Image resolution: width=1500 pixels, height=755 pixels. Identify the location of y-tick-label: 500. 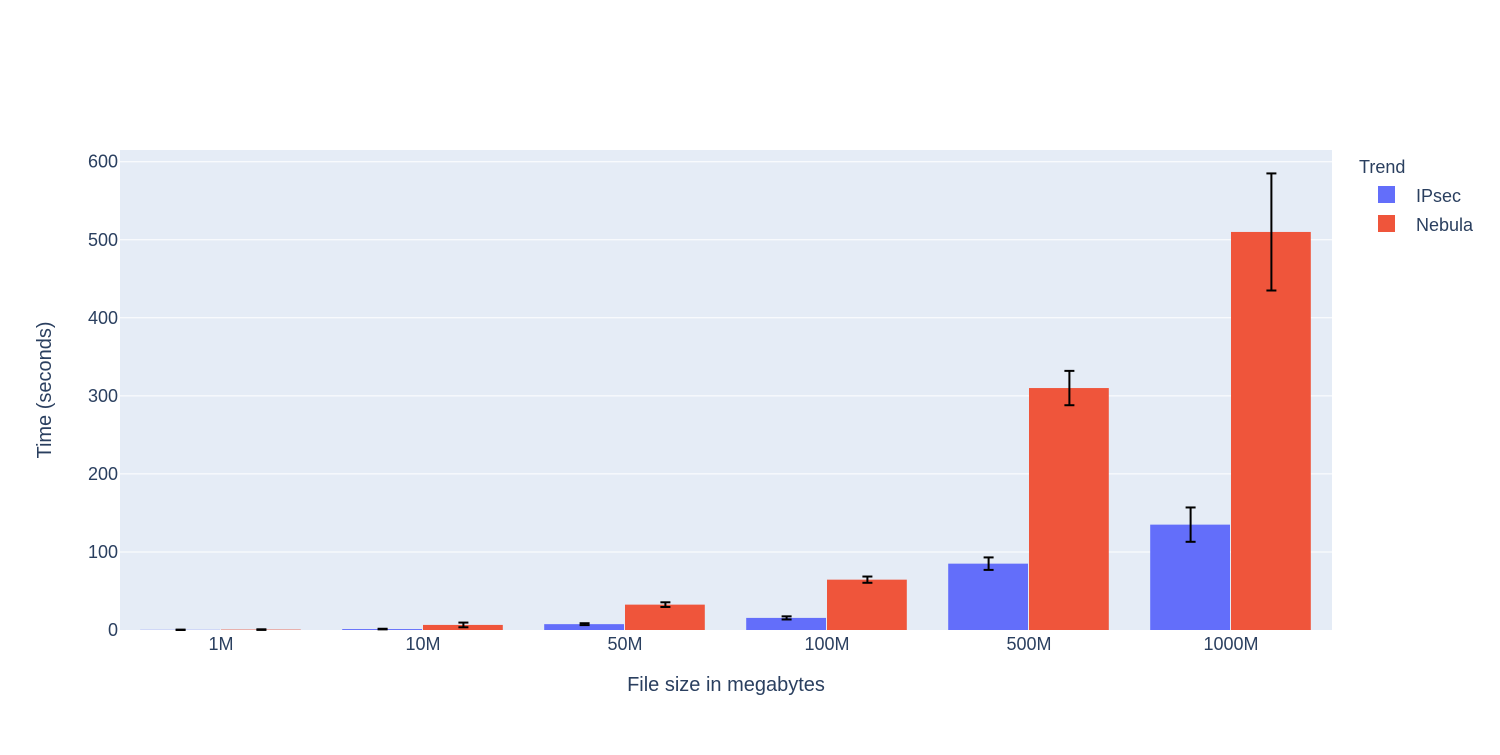
(103, 240).